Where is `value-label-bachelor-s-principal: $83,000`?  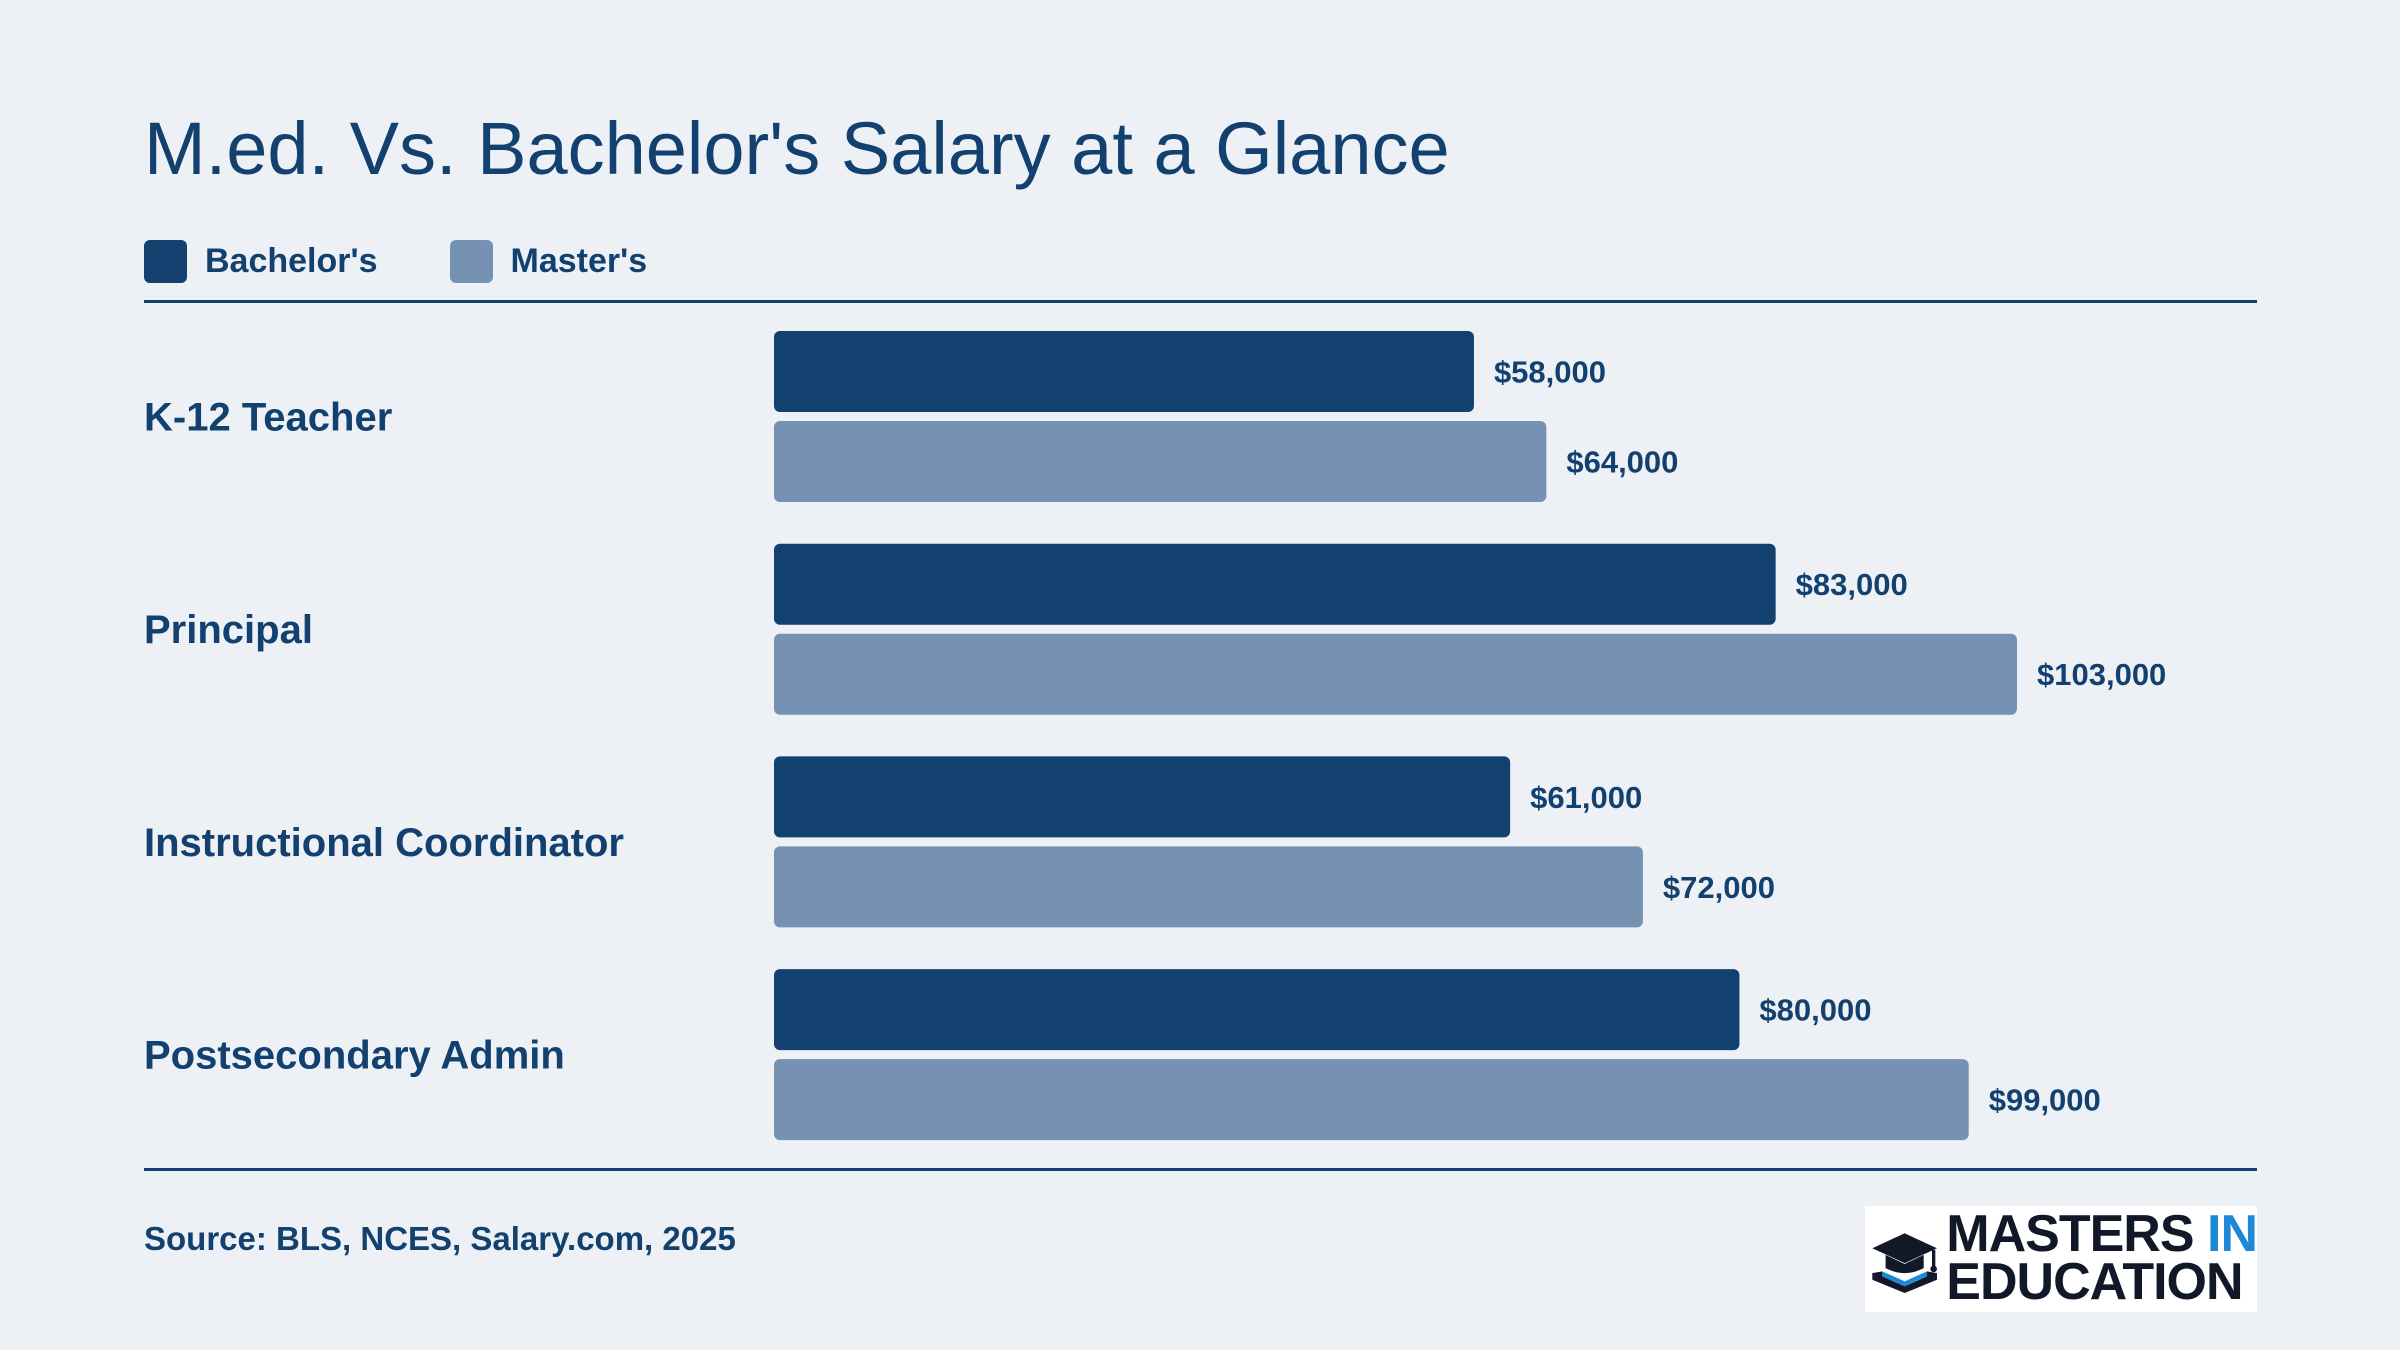
value-label-bachelor-s-principal: $83,000 is located at coordinates (1852, 584).